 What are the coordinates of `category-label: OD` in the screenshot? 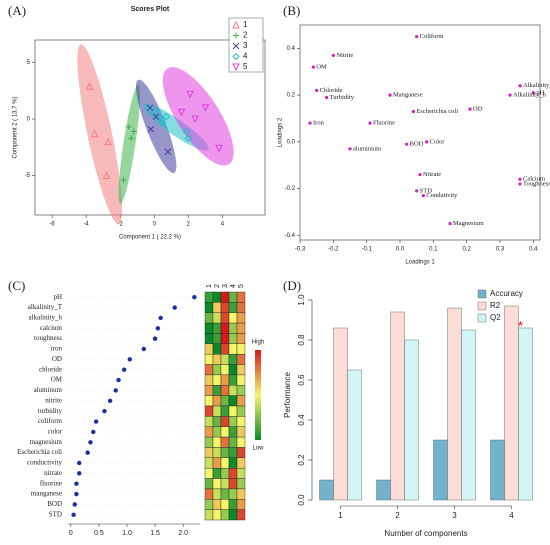 It's located at (57, 359).